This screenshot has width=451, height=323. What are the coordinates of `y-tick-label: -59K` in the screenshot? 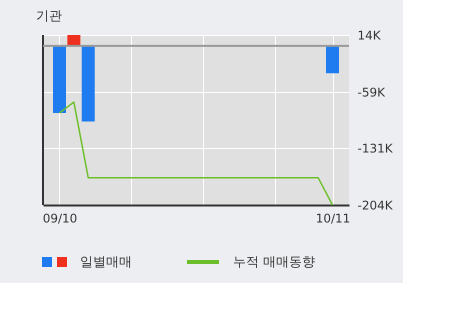 It's located at (372, 92).